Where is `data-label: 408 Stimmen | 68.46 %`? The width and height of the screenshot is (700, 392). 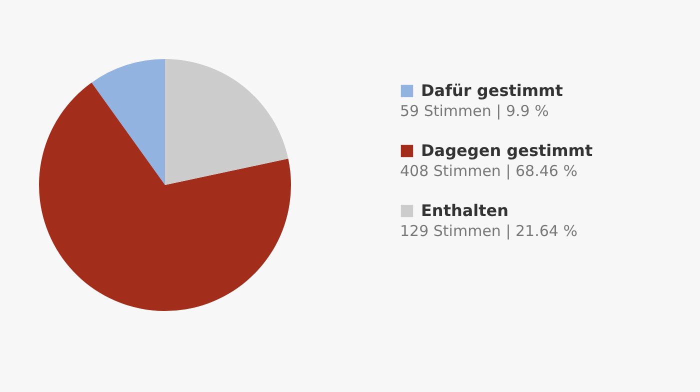
data-label: 408 Stimmen | 68.46 % is located at coordinates (489, 171).